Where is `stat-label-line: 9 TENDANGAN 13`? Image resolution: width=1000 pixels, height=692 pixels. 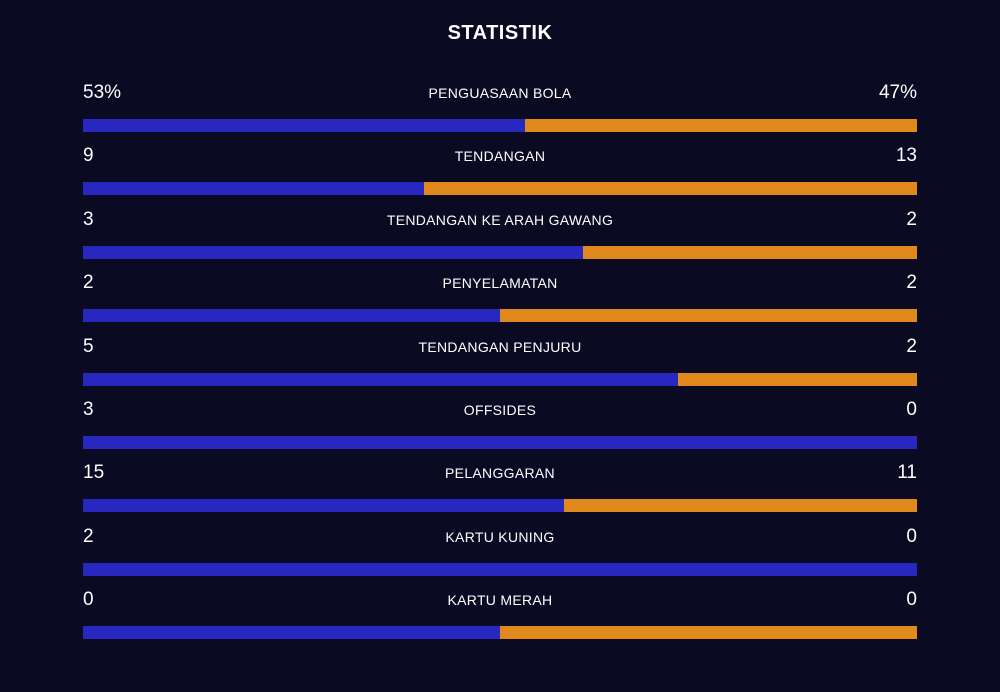
stat-label-line: 9 TENDANGAN 13 is located at coordinates (500, 162).